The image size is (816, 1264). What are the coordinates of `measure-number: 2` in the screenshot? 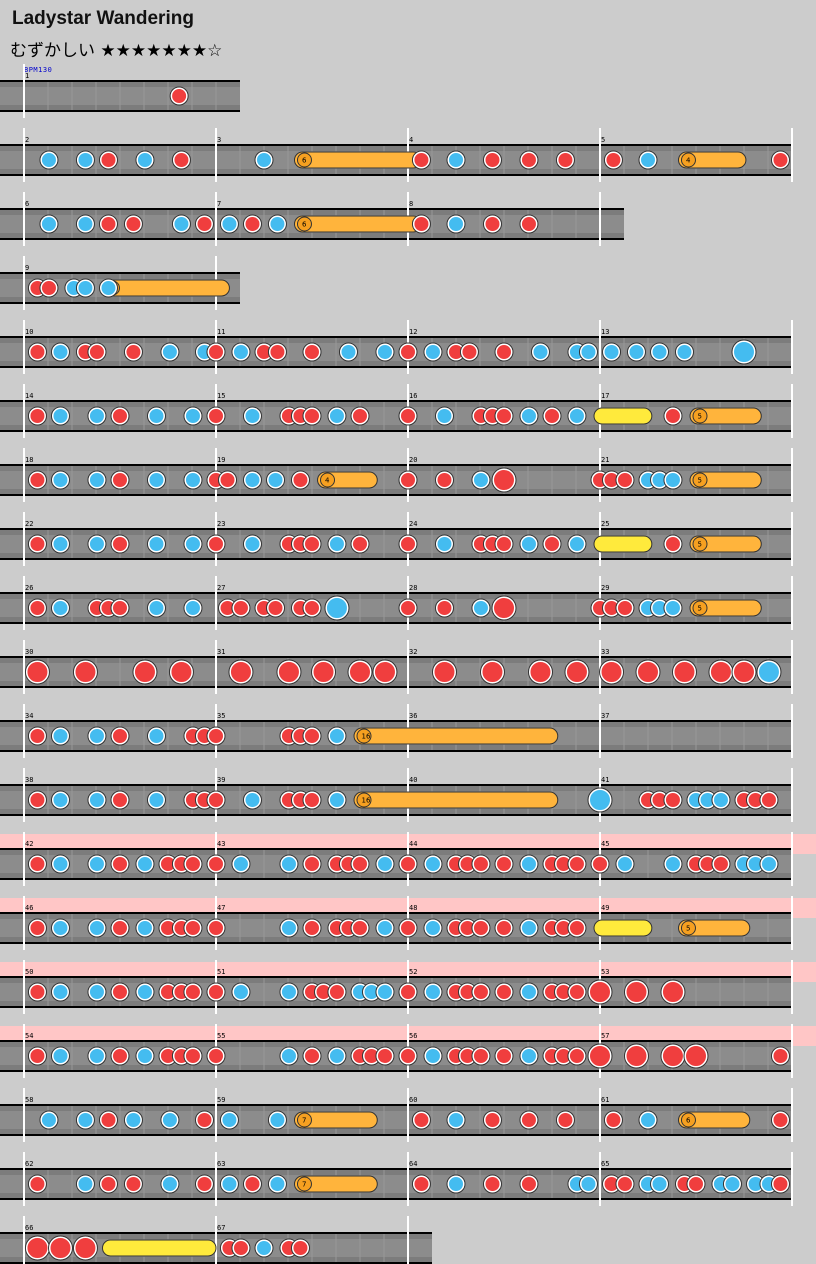 It's located at (27, 140).